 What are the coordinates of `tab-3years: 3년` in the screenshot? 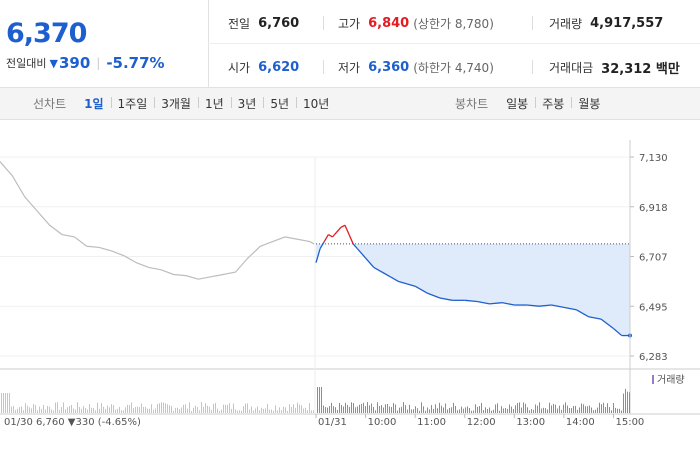 It's located at (247, 103).